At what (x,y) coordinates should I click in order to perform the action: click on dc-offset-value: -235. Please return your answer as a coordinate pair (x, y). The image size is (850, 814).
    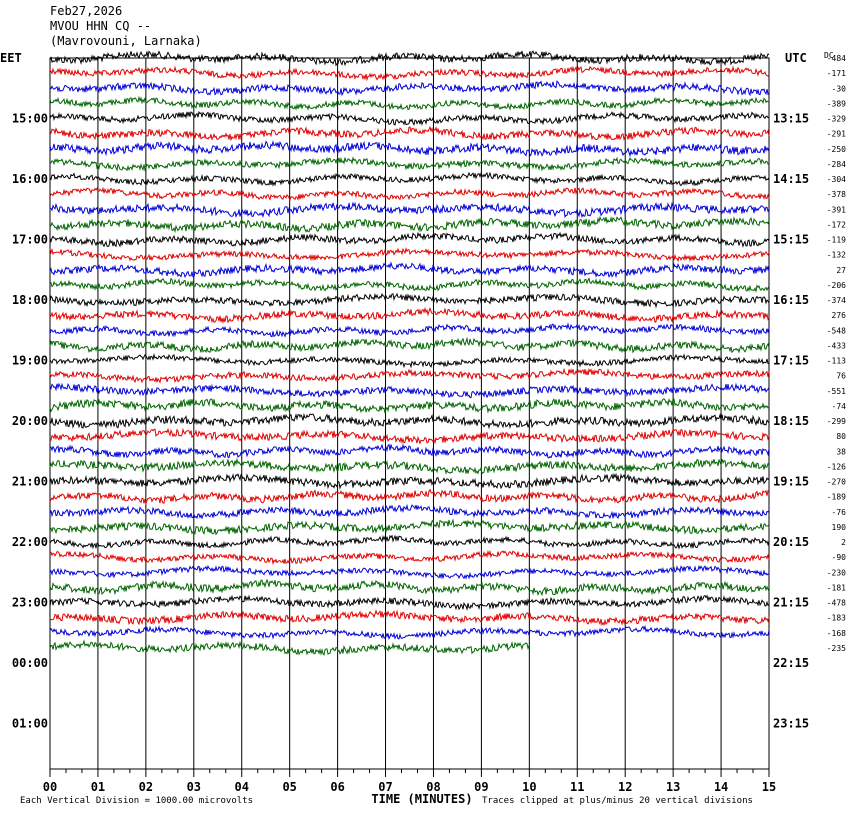
    Looking at the image, I should click on (836, 648).